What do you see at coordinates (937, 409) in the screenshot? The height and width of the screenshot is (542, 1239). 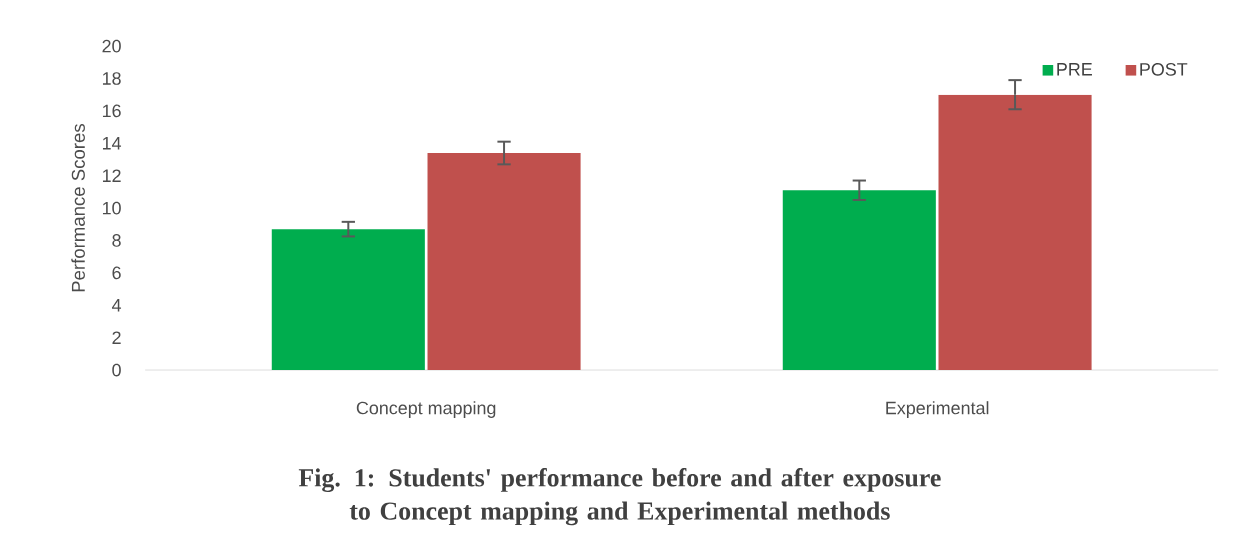 I see `x-tick-label: Experimental` at bounding box center [937, 409].